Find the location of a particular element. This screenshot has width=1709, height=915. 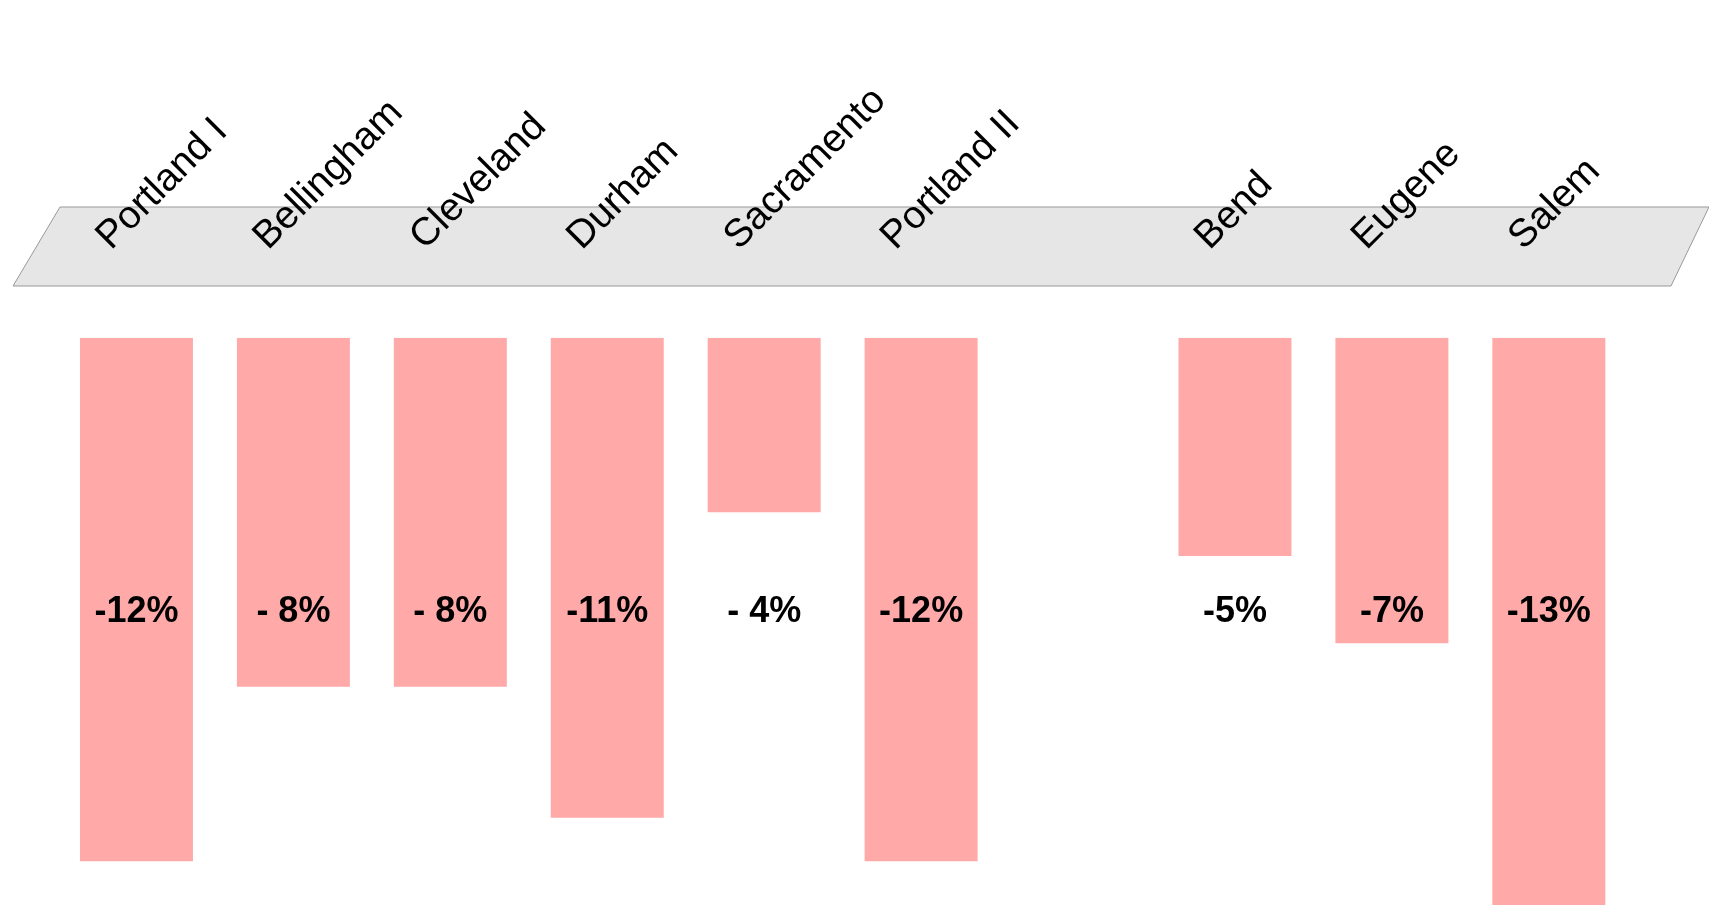

data-label: - 4% is located at coordinates (764, 609).